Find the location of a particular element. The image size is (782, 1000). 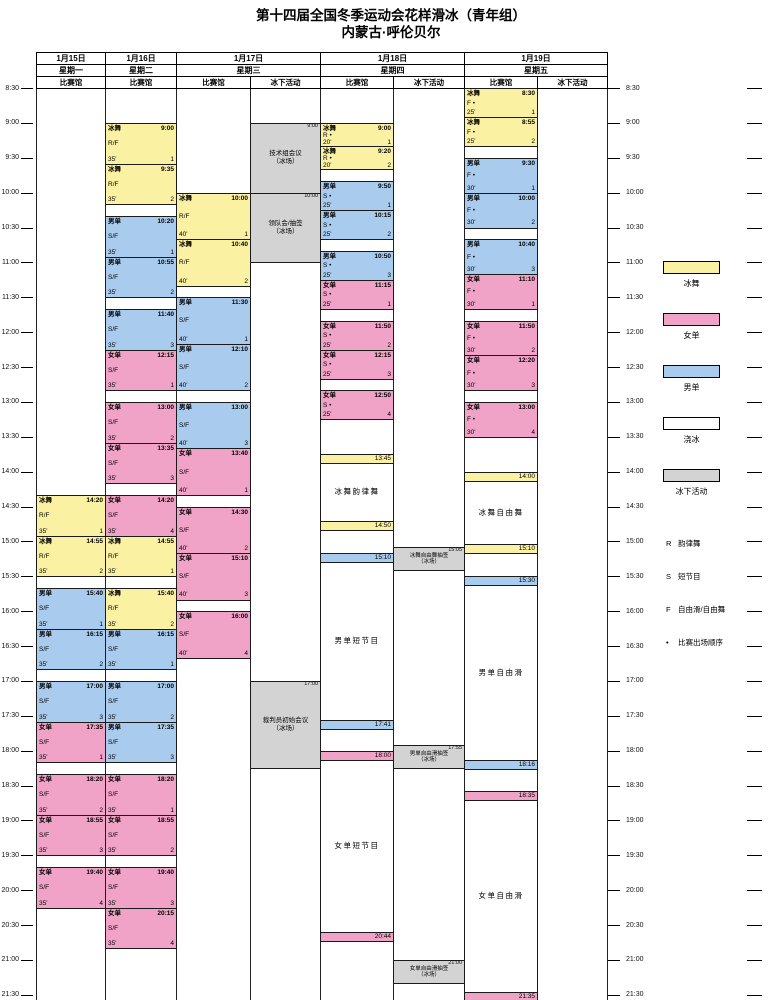

time-label-left: 10:00 is located at coordinates (10, 193).